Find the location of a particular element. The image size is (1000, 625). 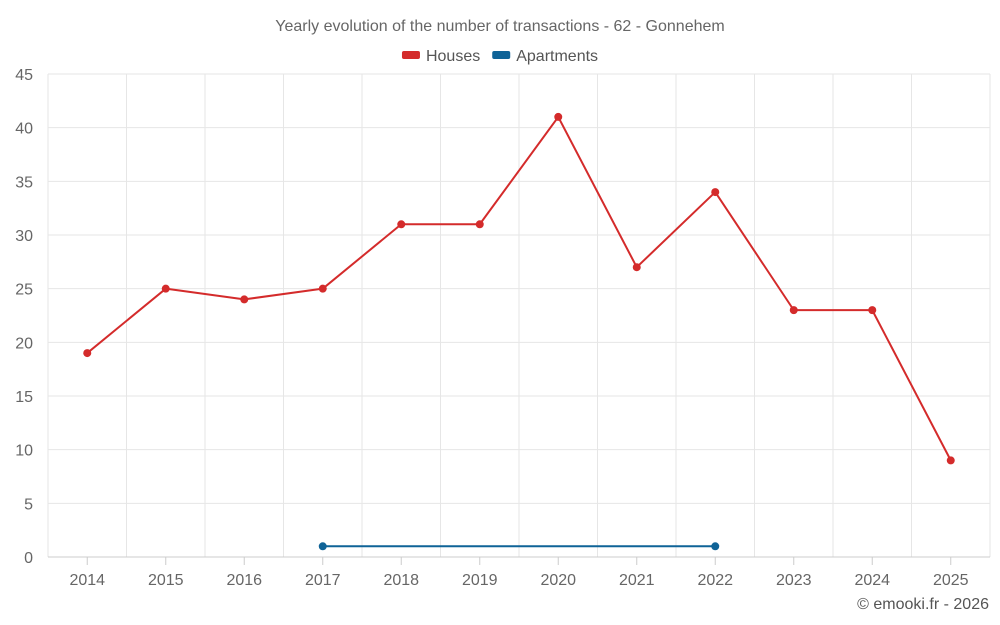

x-tick-label: 2018 is located at coordinates (401, 580).